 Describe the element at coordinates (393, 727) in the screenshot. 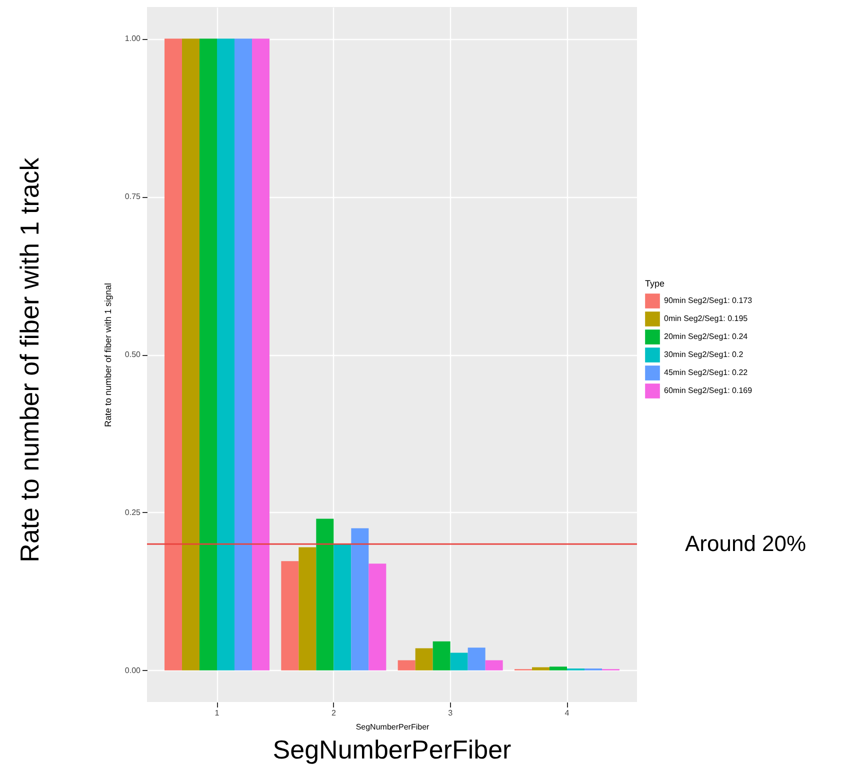

I see `x-axis-title: SegNumberPerFiber` at that location.